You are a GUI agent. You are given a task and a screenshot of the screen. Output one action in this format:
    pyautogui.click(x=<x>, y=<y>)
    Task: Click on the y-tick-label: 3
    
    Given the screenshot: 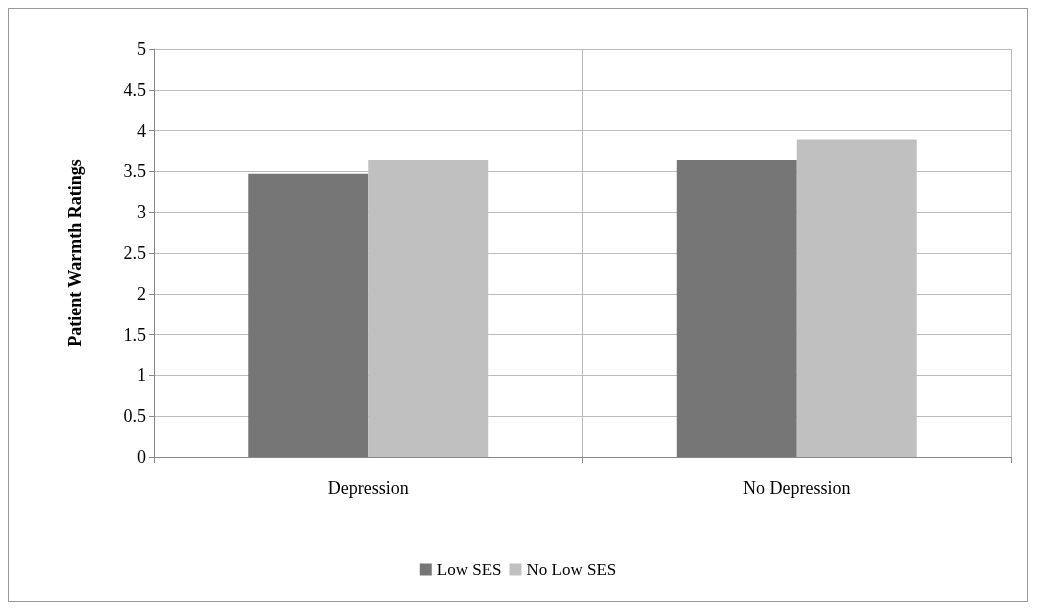 What is the action you would take?
    pyautogui.click(x=141, y=212)
    